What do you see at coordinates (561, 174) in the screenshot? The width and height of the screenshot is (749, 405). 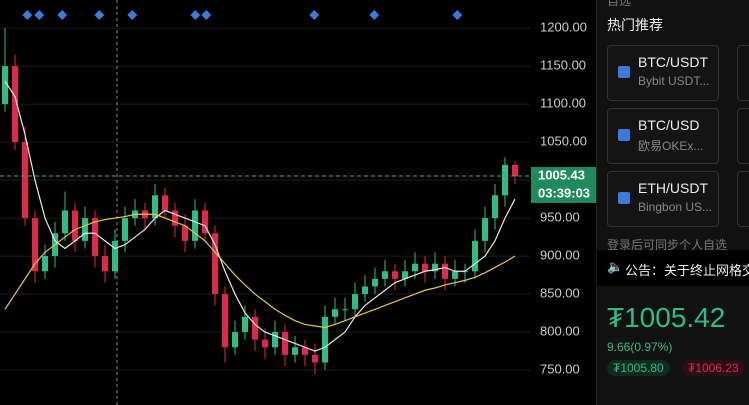 I see `last-price-label: 1005.43` at bounding box center [561, 174].